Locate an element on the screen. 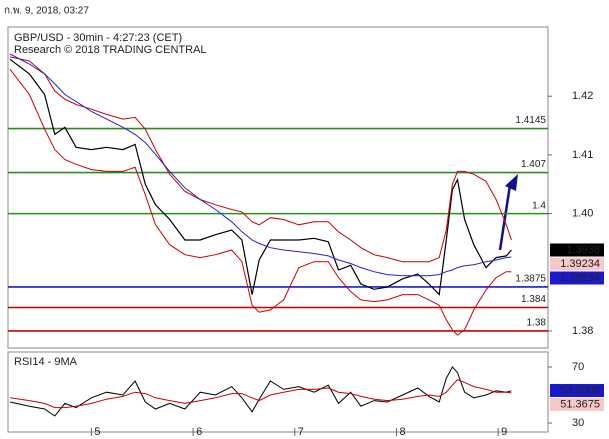 Image resolution: width=609 pixels, height=439 pixels. y-tick-label: 70 is located at coordinates (578, 367).